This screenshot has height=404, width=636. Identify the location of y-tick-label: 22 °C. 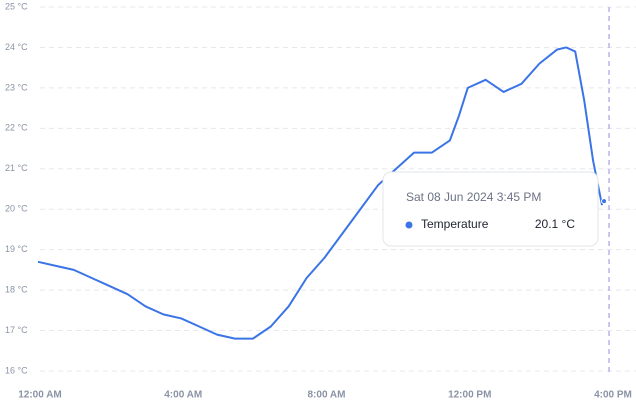
(16, 128).